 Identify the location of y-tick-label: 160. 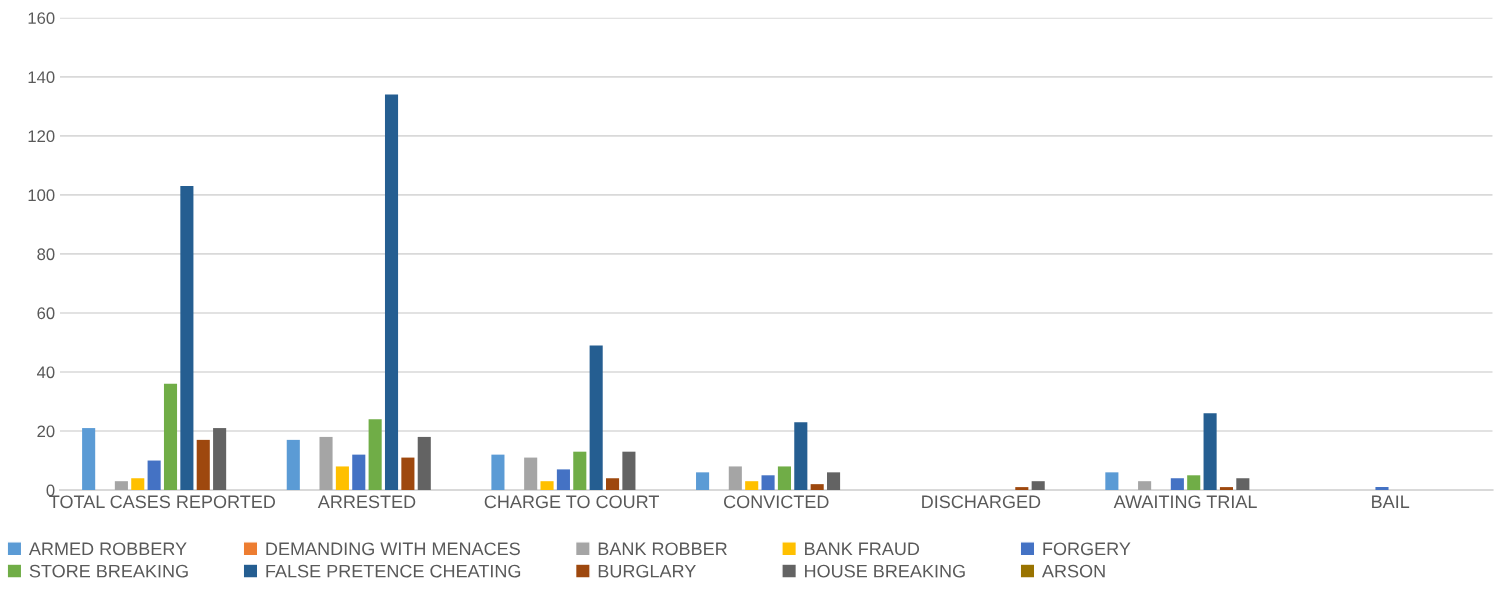
(41, 18).